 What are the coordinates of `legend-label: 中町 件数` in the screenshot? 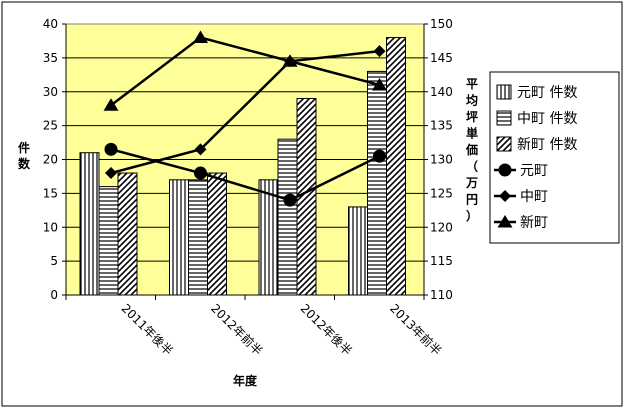 It's located at (547, 119).